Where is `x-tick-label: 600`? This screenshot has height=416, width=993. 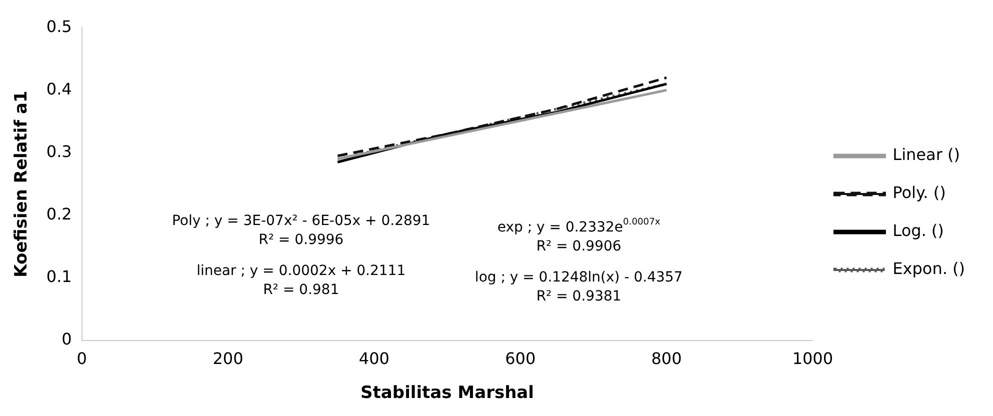 x-tick-label: 600 is located at coordinates (520, 358).